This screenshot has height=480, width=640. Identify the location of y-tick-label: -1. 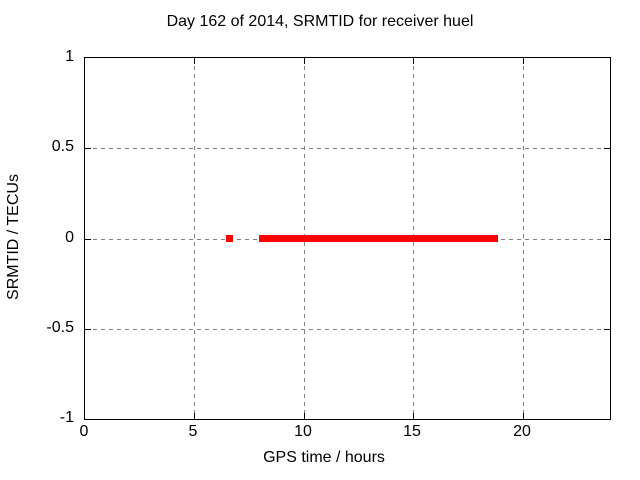
(66, 417).